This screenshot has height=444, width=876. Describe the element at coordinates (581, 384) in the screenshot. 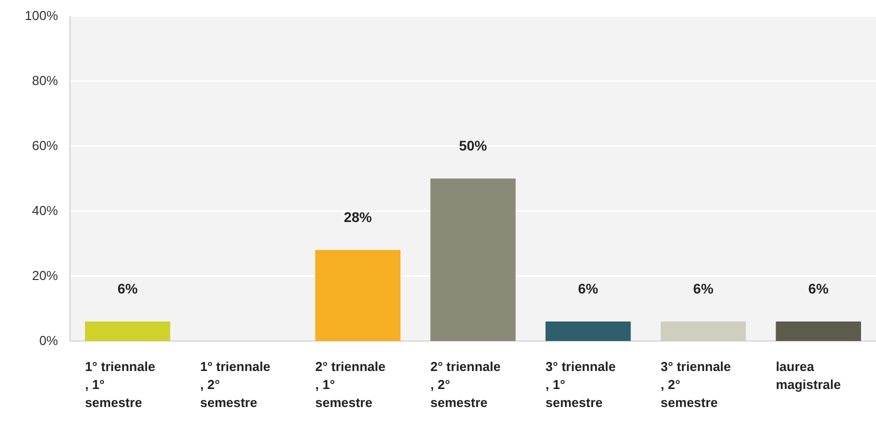

I see `x-tick-label: 3° triennale , 1° semestre` at that location.